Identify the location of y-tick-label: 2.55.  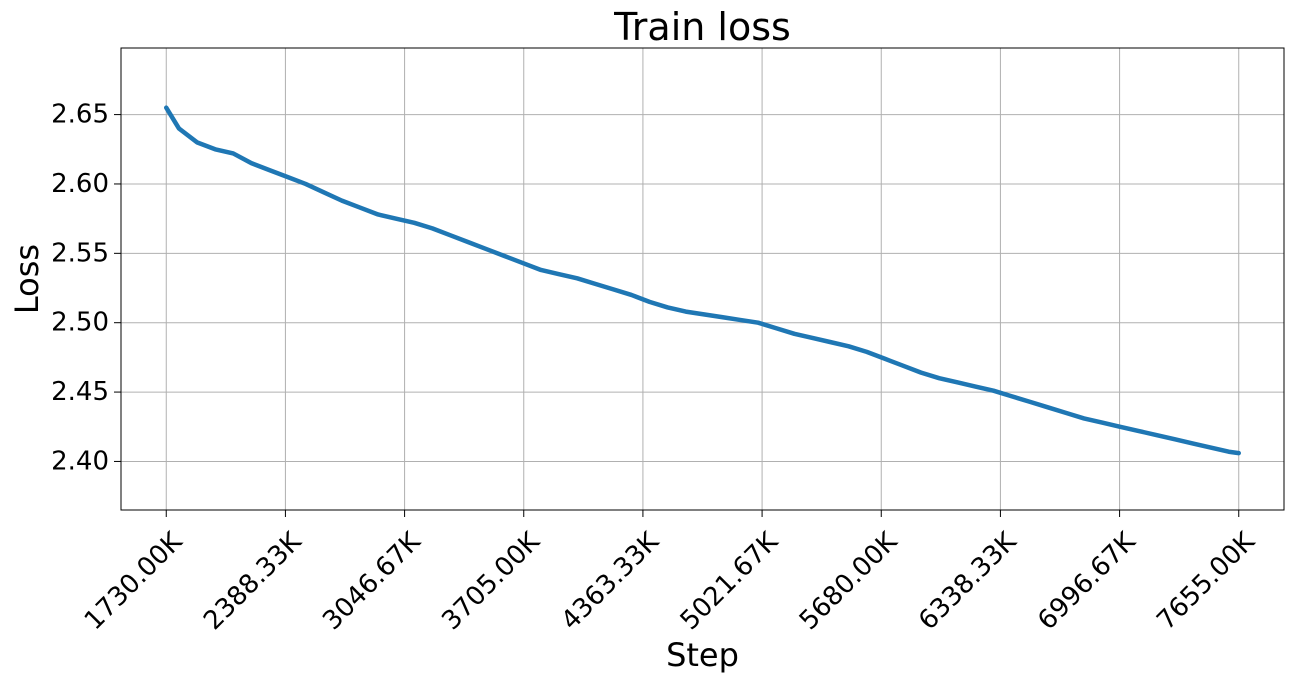
(80, 253).